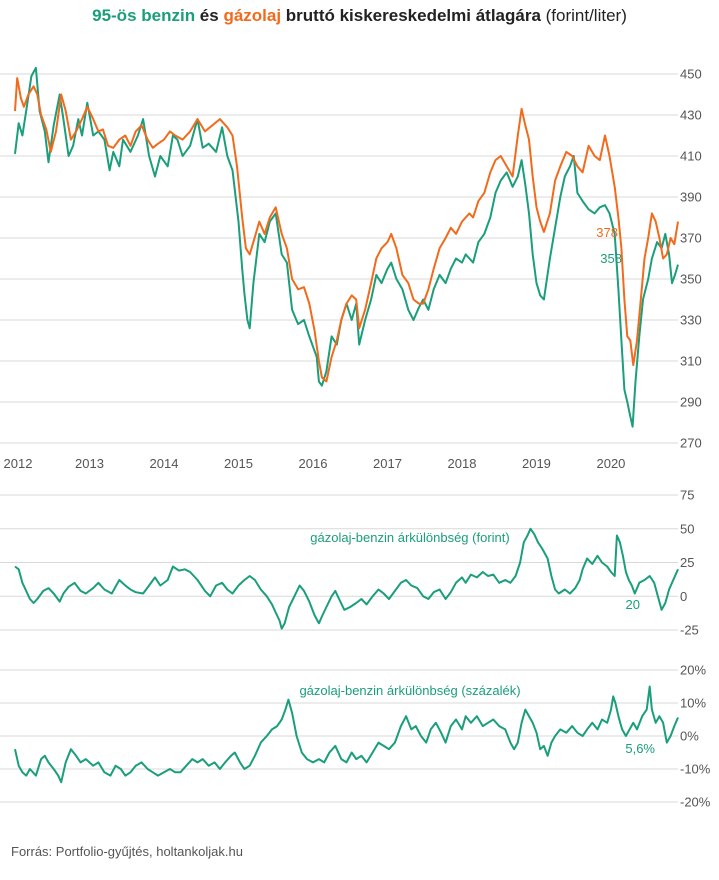 This screenshot has height=880, width=719. Describe the element at coordinates (695, 802) in the screenshot. I see `y-tick-label-2-4: -20%` at that location.